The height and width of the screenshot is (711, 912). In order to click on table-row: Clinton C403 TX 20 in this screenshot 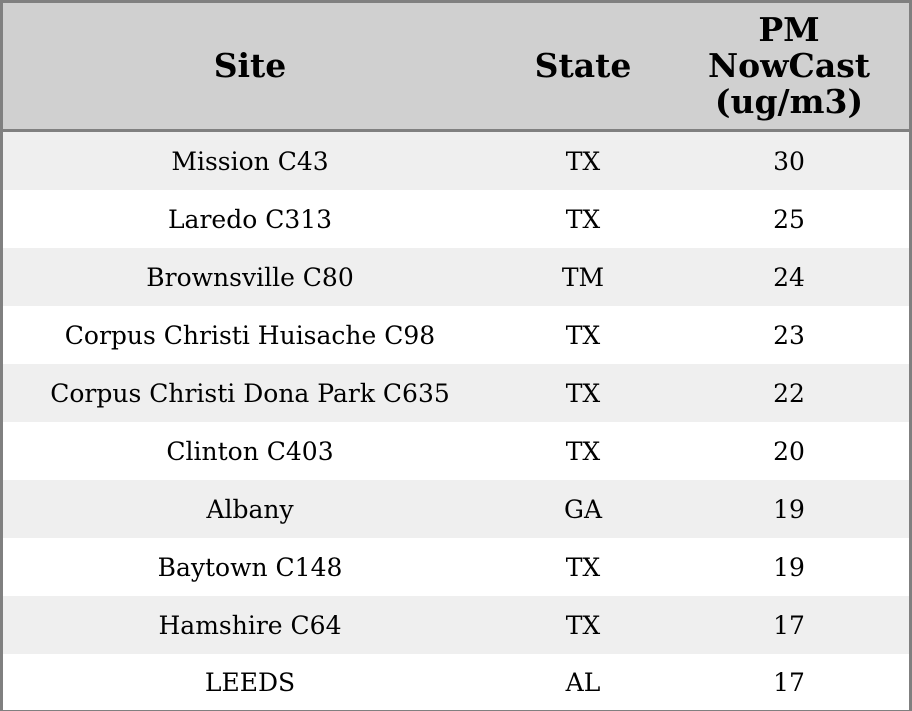, I will do `click(456, 451)`.